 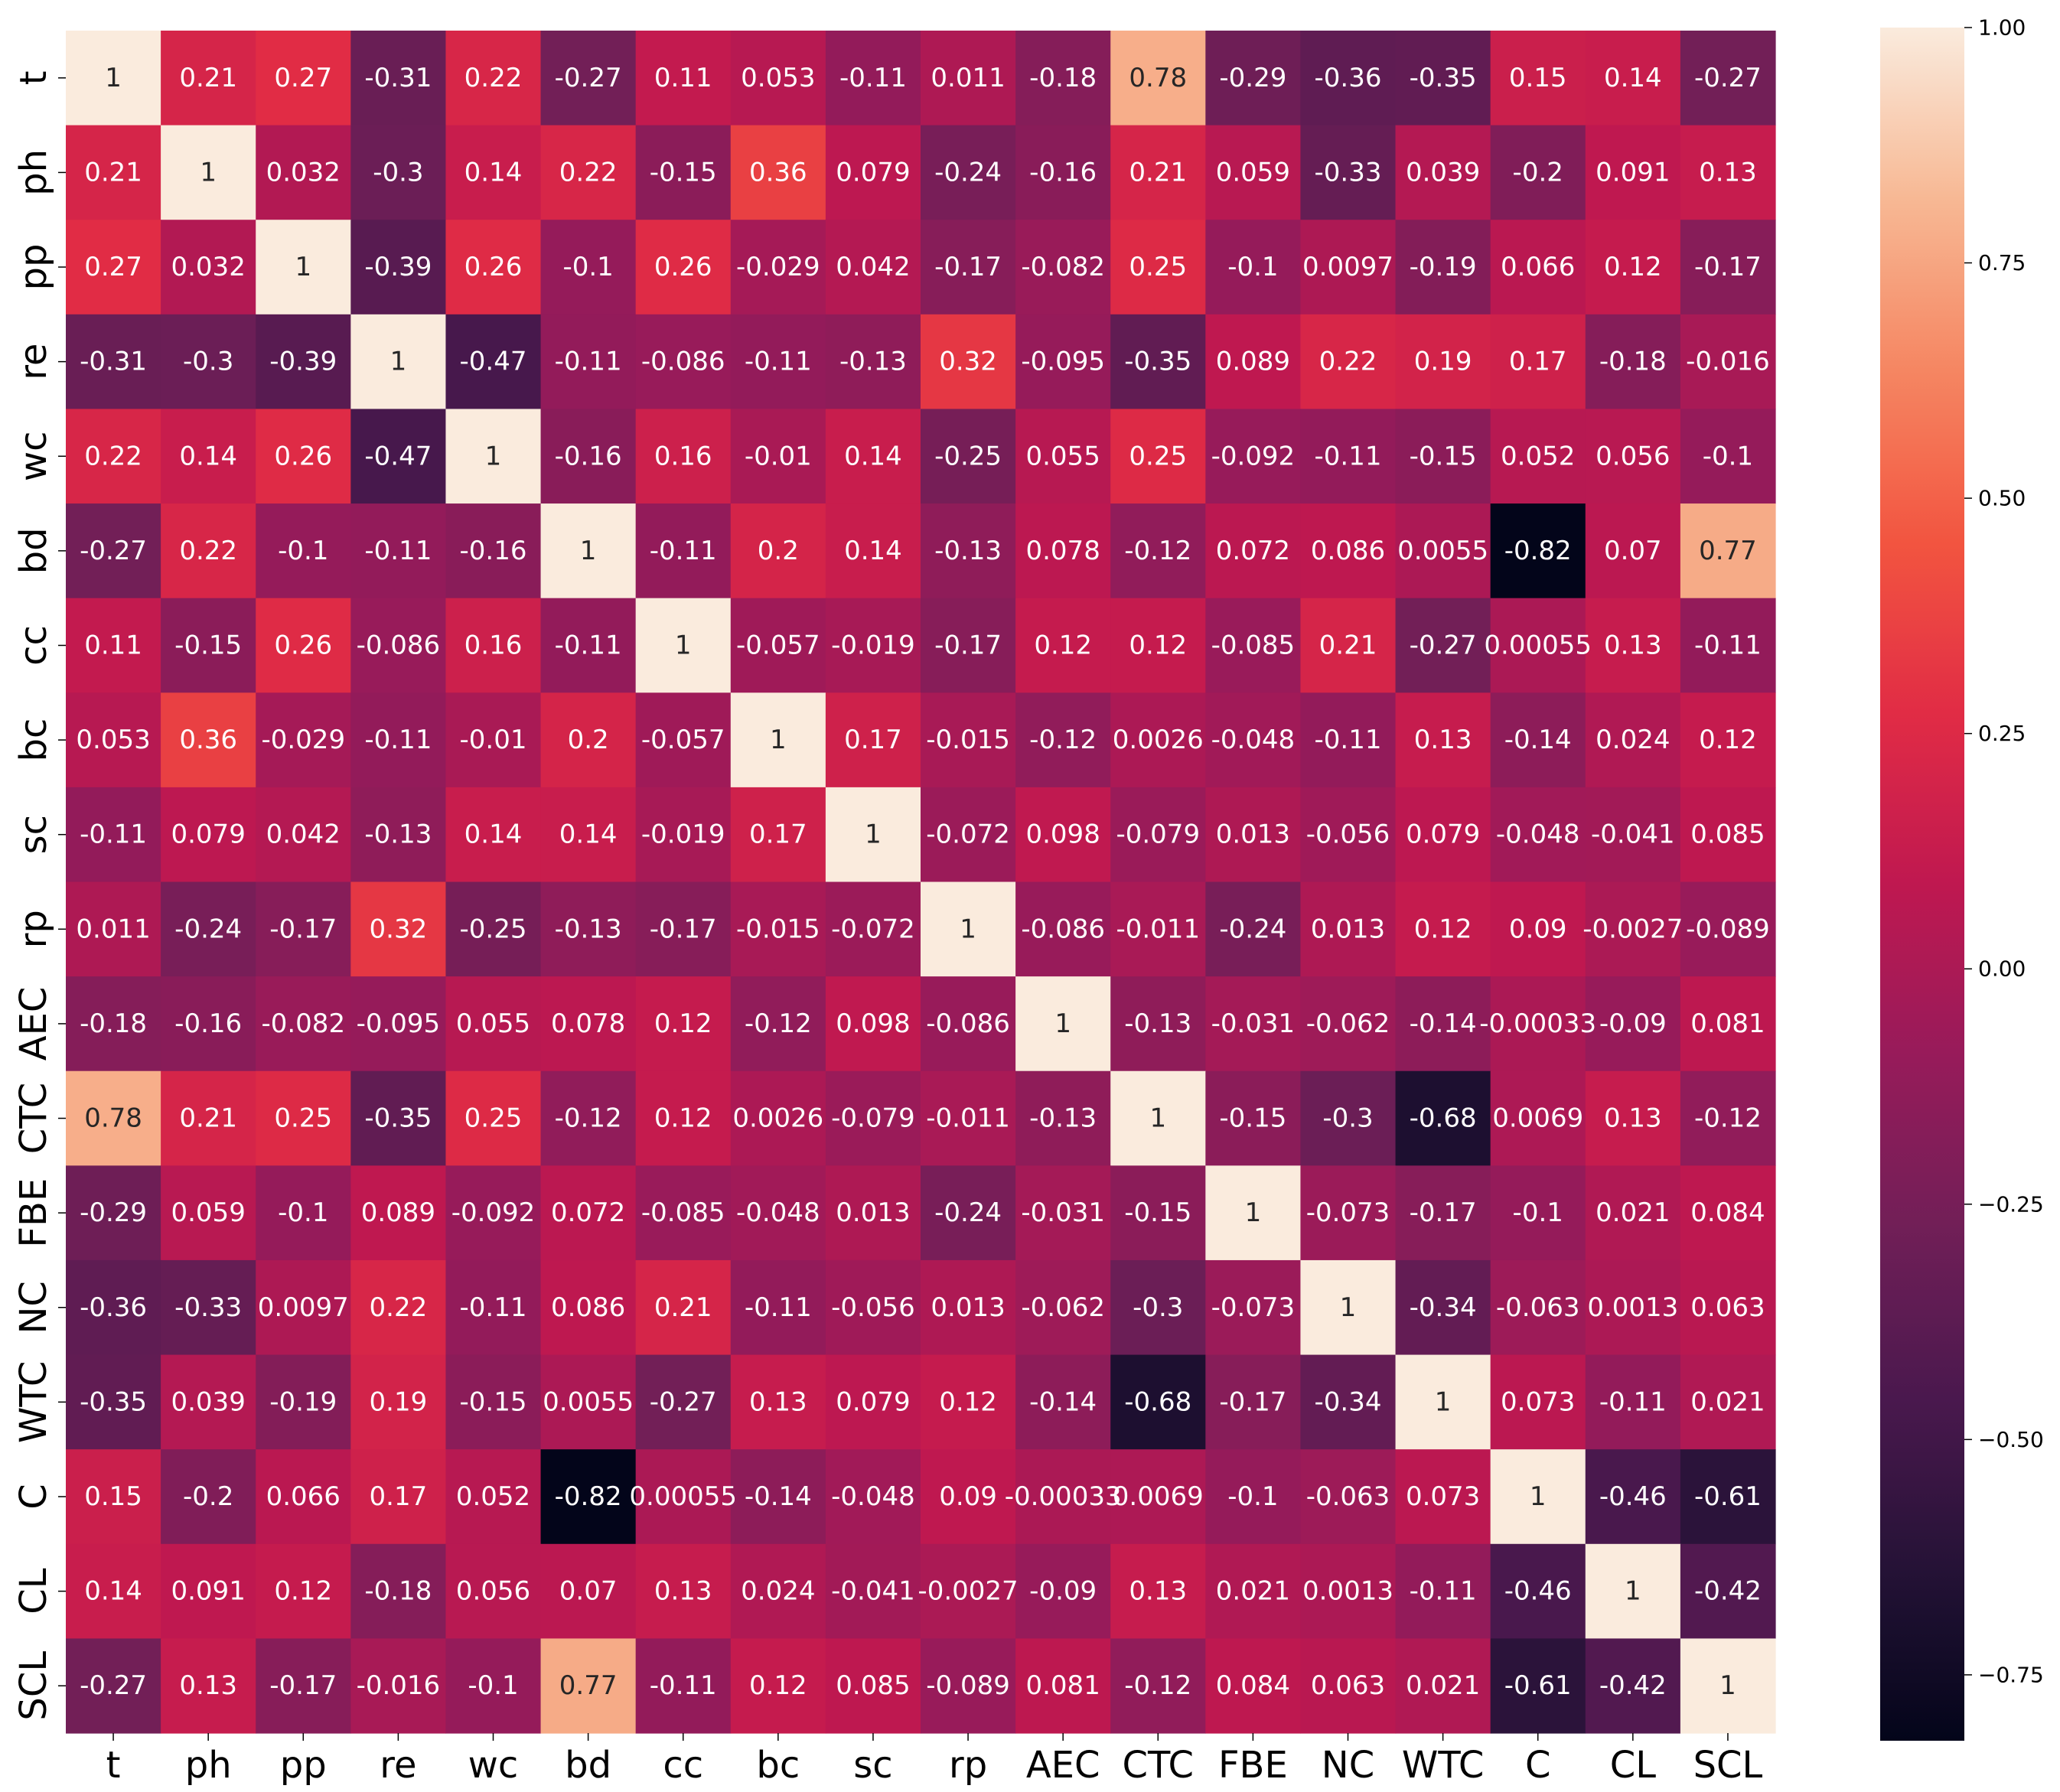 What do you see at coordinates (33, 1213) in the screenshot?
I see `y-tick-label: FBE` at bounding box center [33, 1213].